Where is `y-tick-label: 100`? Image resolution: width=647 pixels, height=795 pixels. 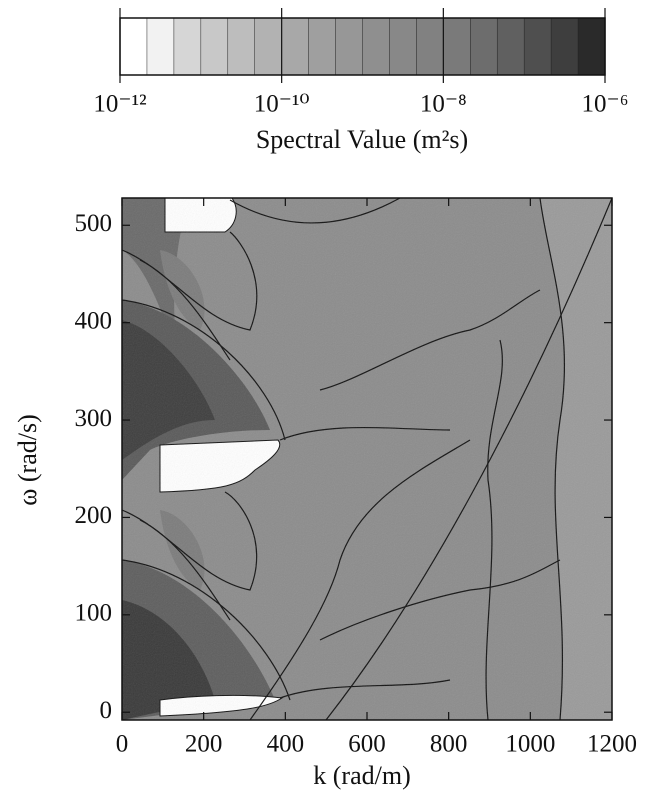 y-tick-label: 100 is located at coordinates (94, 613).